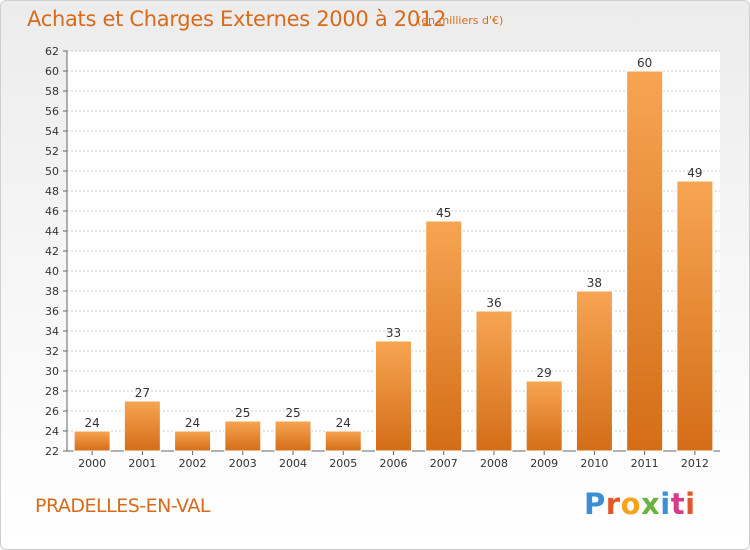 The width and height of the screenshot is (750, 550). What do you see at coordinates (645, 463) in the screenshot?
I see `x-tick-label: 2011` at bounding box center [645, 463].